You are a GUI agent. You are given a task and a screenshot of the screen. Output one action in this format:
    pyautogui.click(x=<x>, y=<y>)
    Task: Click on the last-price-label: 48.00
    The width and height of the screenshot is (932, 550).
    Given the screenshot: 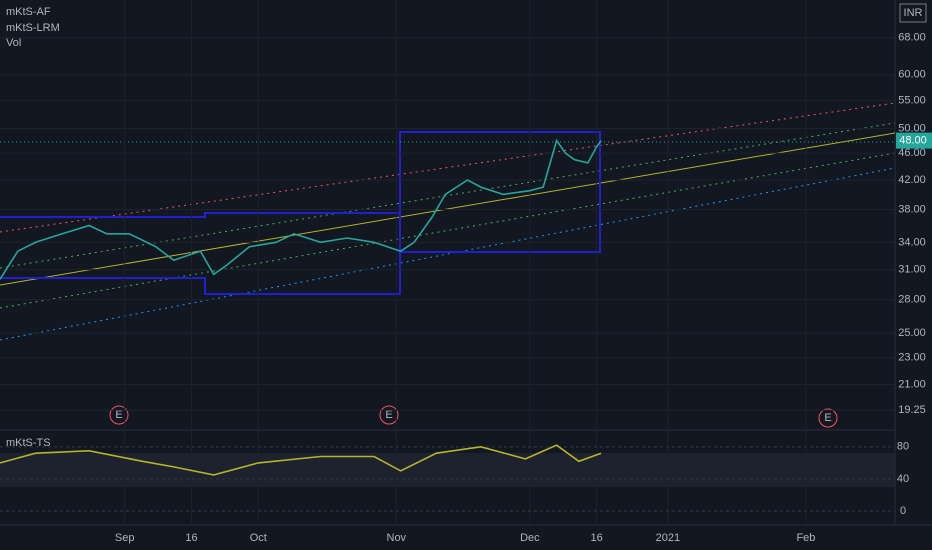 What is the action you would take?
    pyautogui.click(x=913, y=141)
    